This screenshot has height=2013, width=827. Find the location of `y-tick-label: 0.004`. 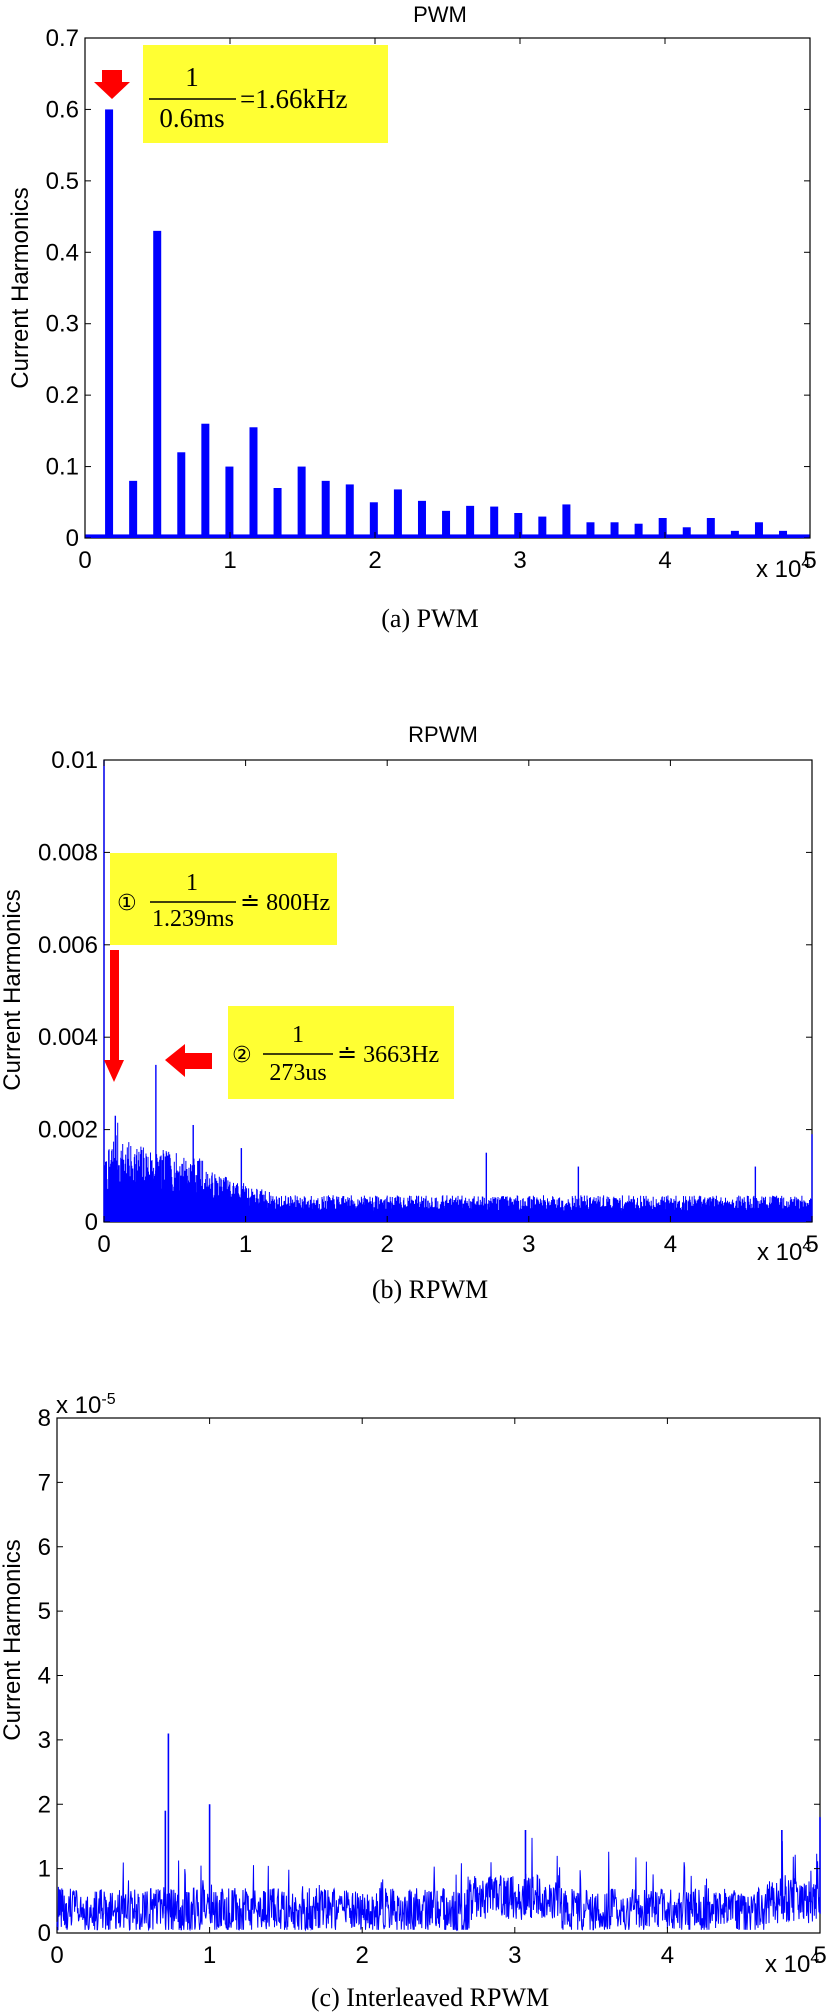

y-tick-label: 0.004 is located at coordinates (68, 1037).